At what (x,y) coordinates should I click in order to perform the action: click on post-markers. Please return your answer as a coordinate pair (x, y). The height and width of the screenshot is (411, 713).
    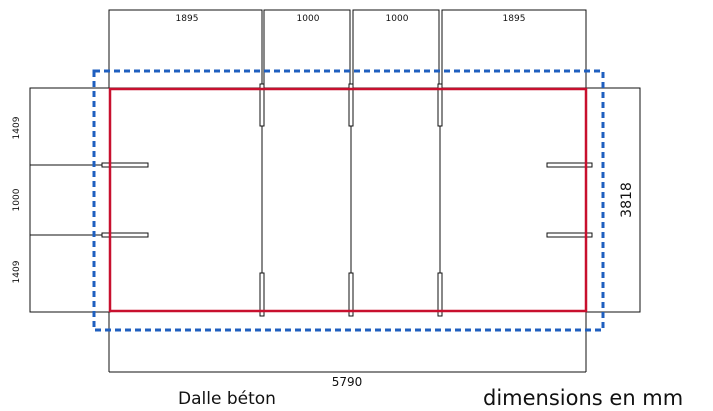
    Looking at the image, I should click on (351, 200).